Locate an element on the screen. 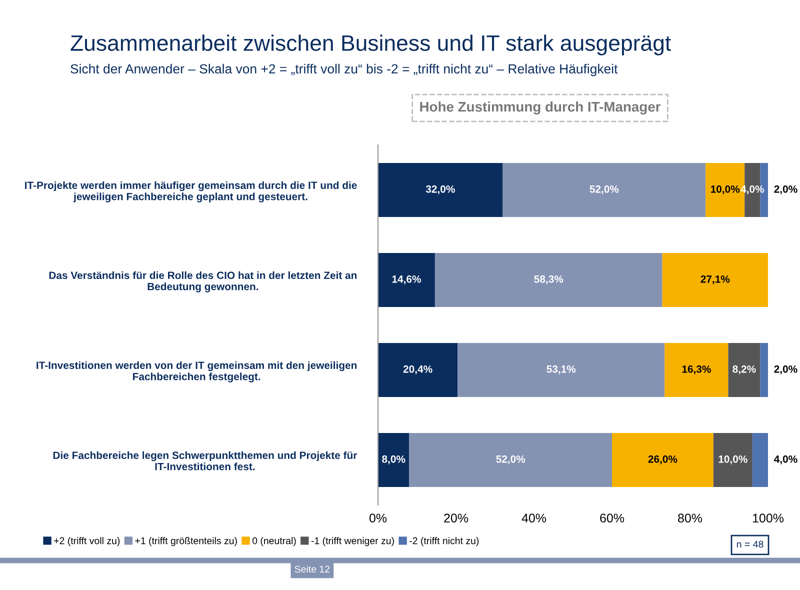 This screenshot has width=800, height=590. data-label: 8,2% is located at coordinates (744, 369).